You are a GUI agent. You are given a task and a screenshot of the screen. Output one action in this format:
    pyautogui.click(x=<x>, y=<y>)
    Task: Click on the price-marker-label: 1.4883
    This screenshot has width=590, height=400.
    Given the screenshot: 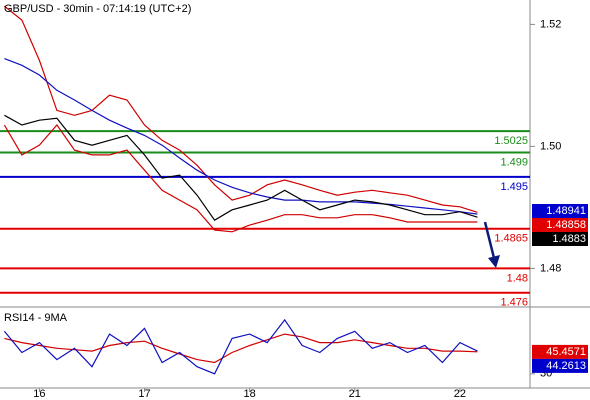 What is the action you would take?
    pyautogui.click(x=569, y=239)
    